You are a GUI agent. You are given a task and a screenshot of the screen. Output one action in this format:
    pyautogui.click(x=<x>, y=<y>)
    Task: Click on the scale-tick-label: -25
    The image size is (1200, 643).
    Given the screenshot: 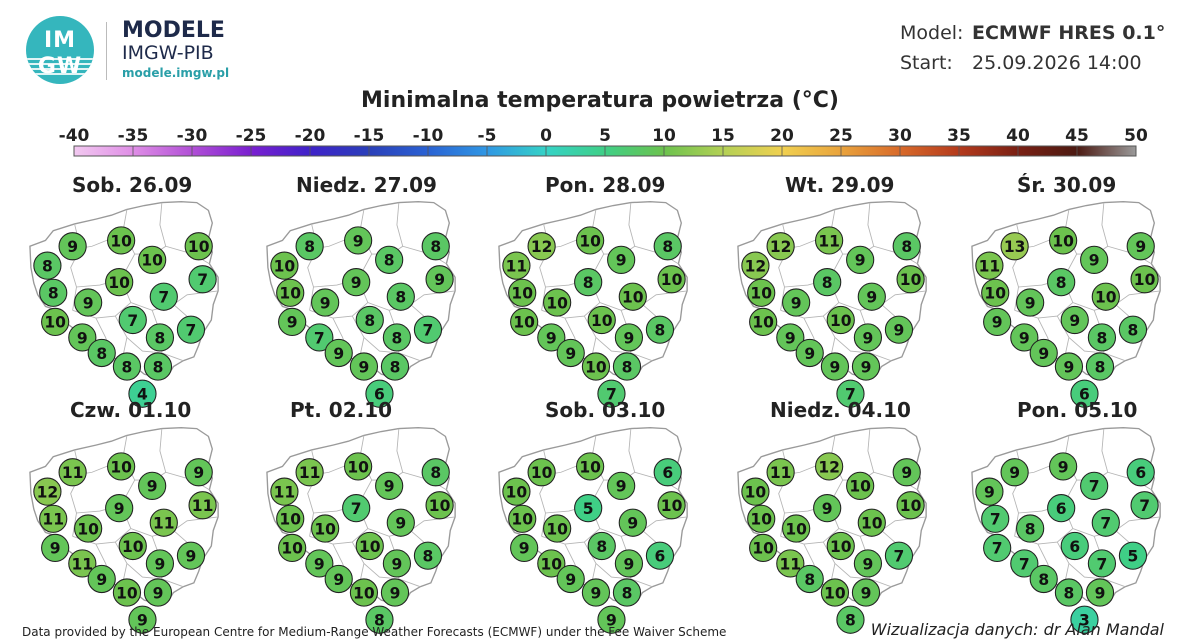 What is the action you would take?
    pyautogui.click(x=251, y=136)
    